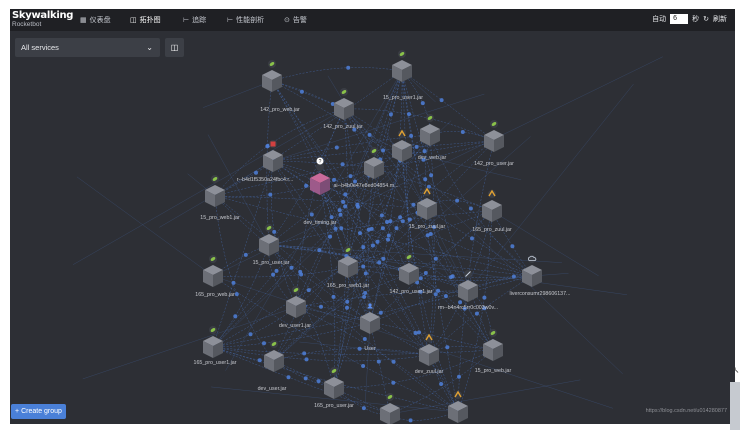 This screenshot has width=741, height=434. I want to click on refresh-icon: ↻, so click(706, 19).